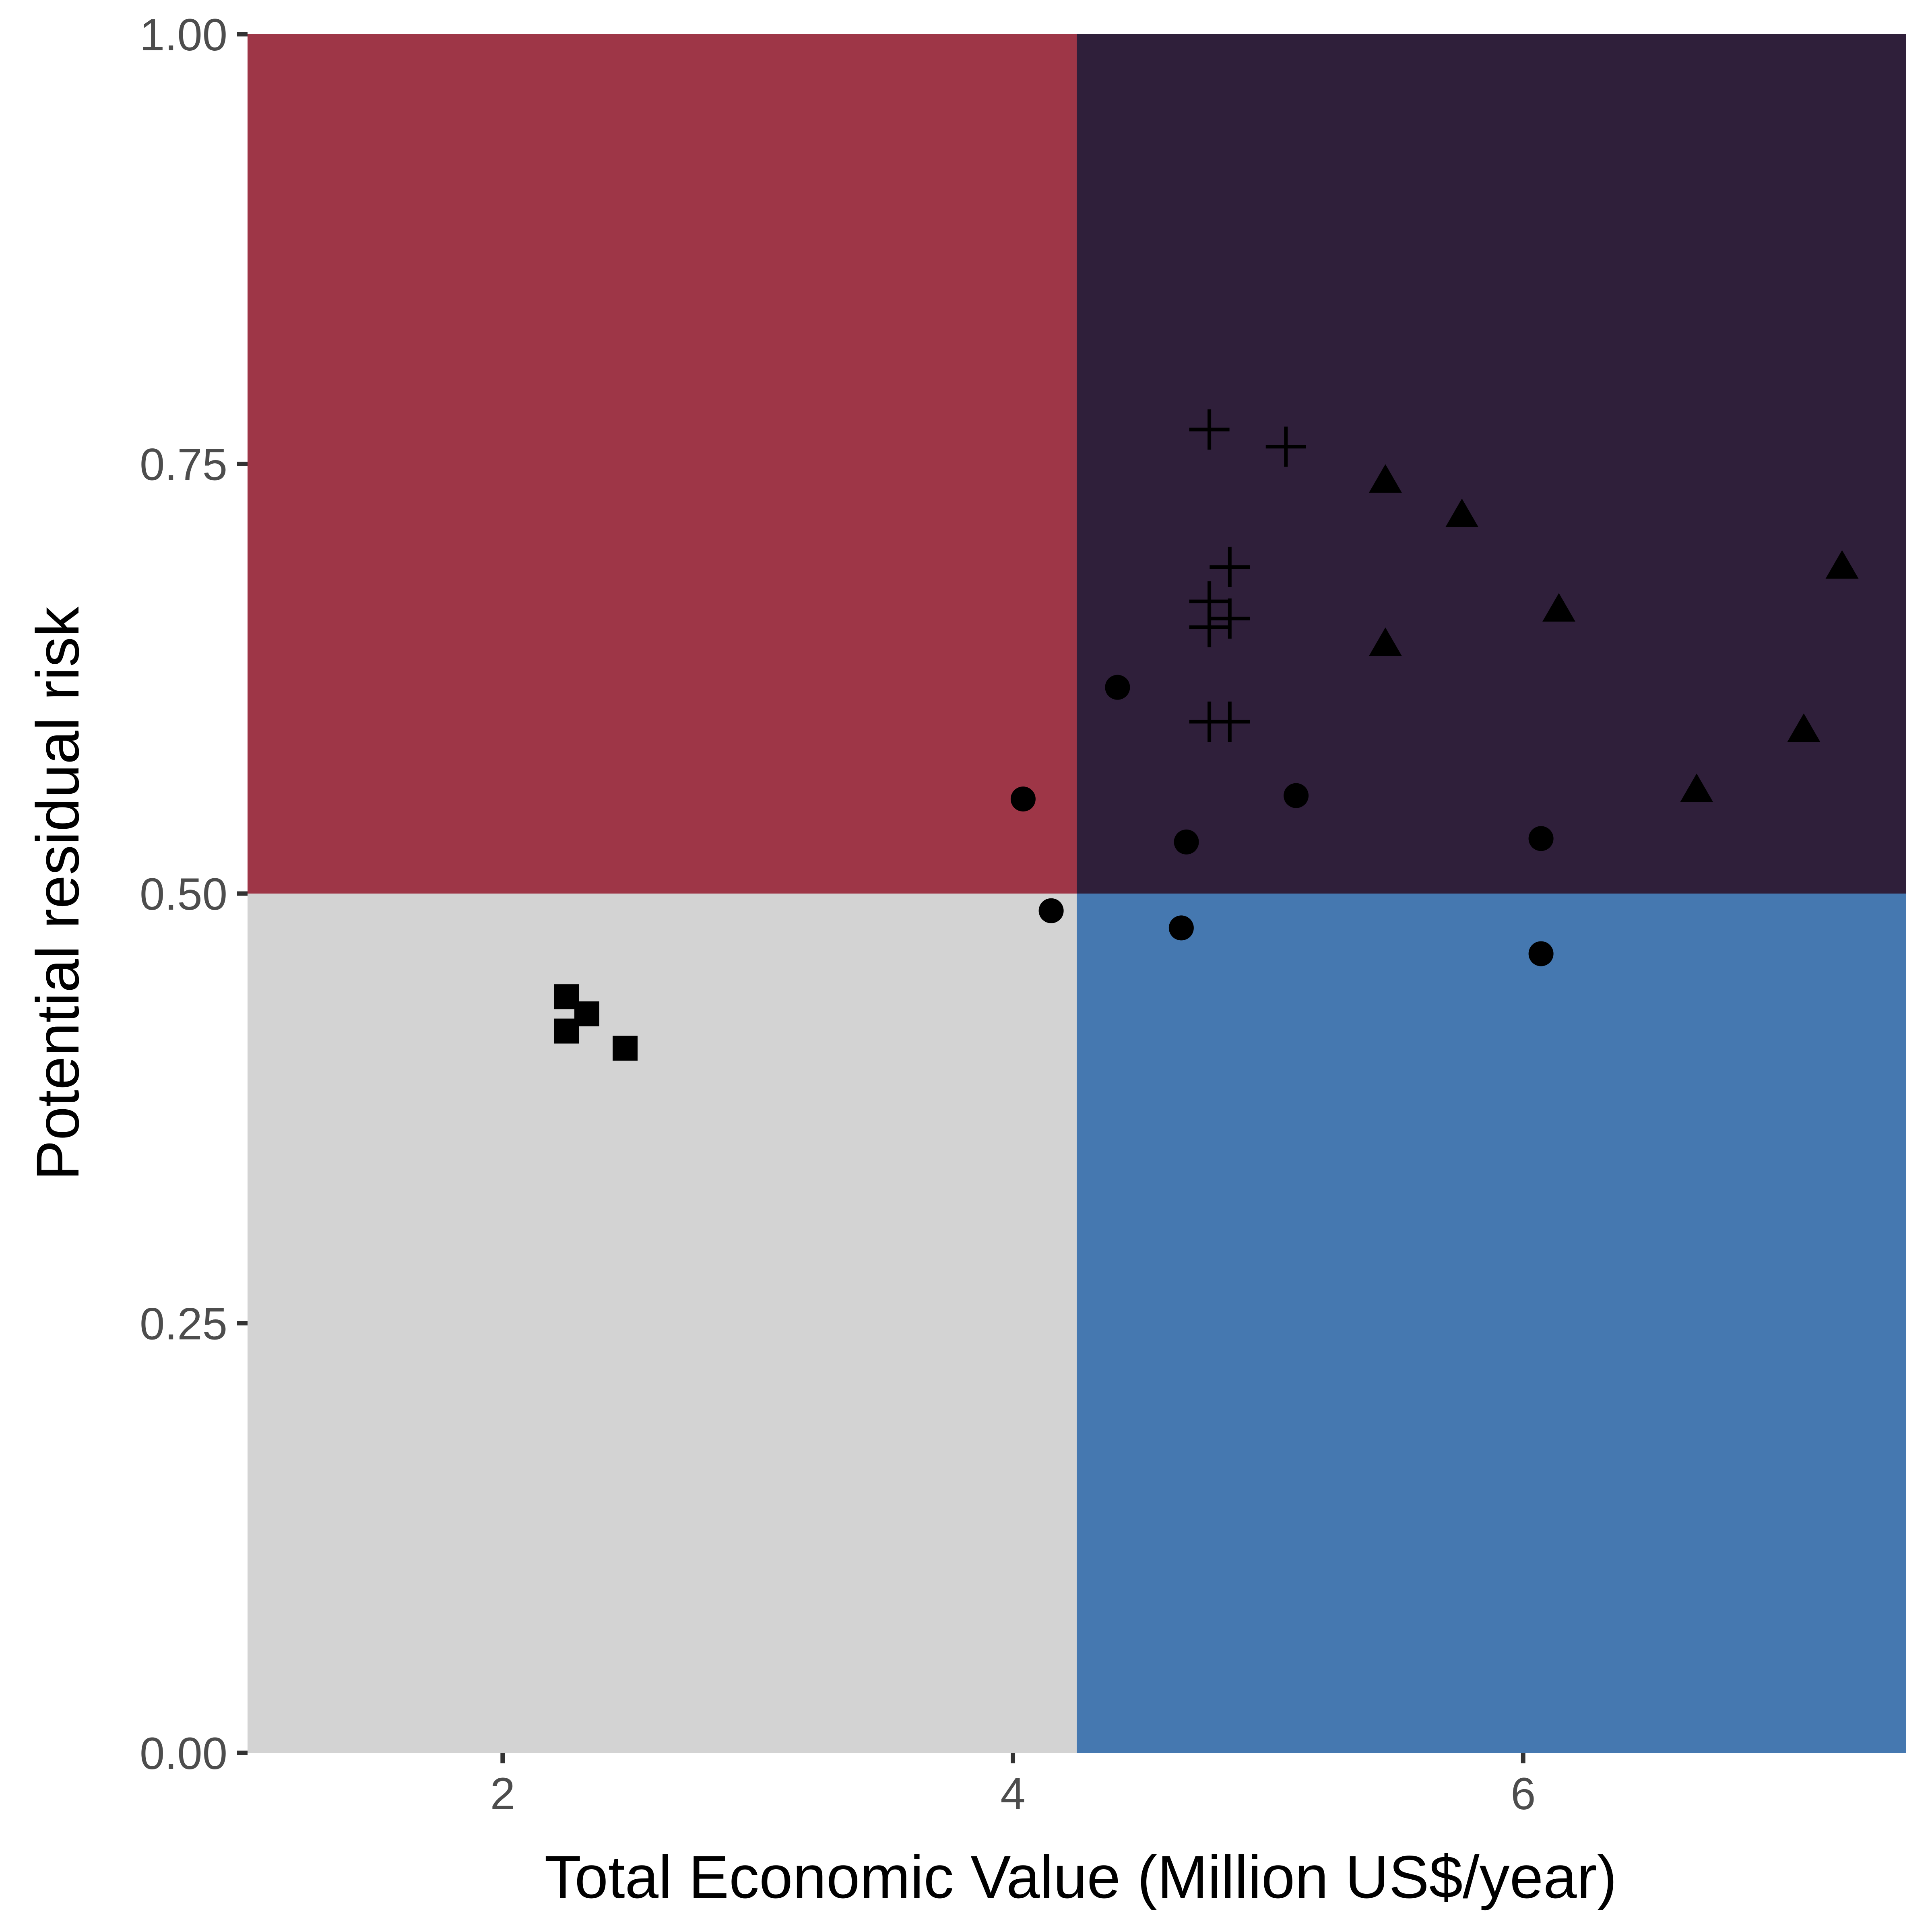  I want to click on x-tick-label: 4, so click(1012, 1794).